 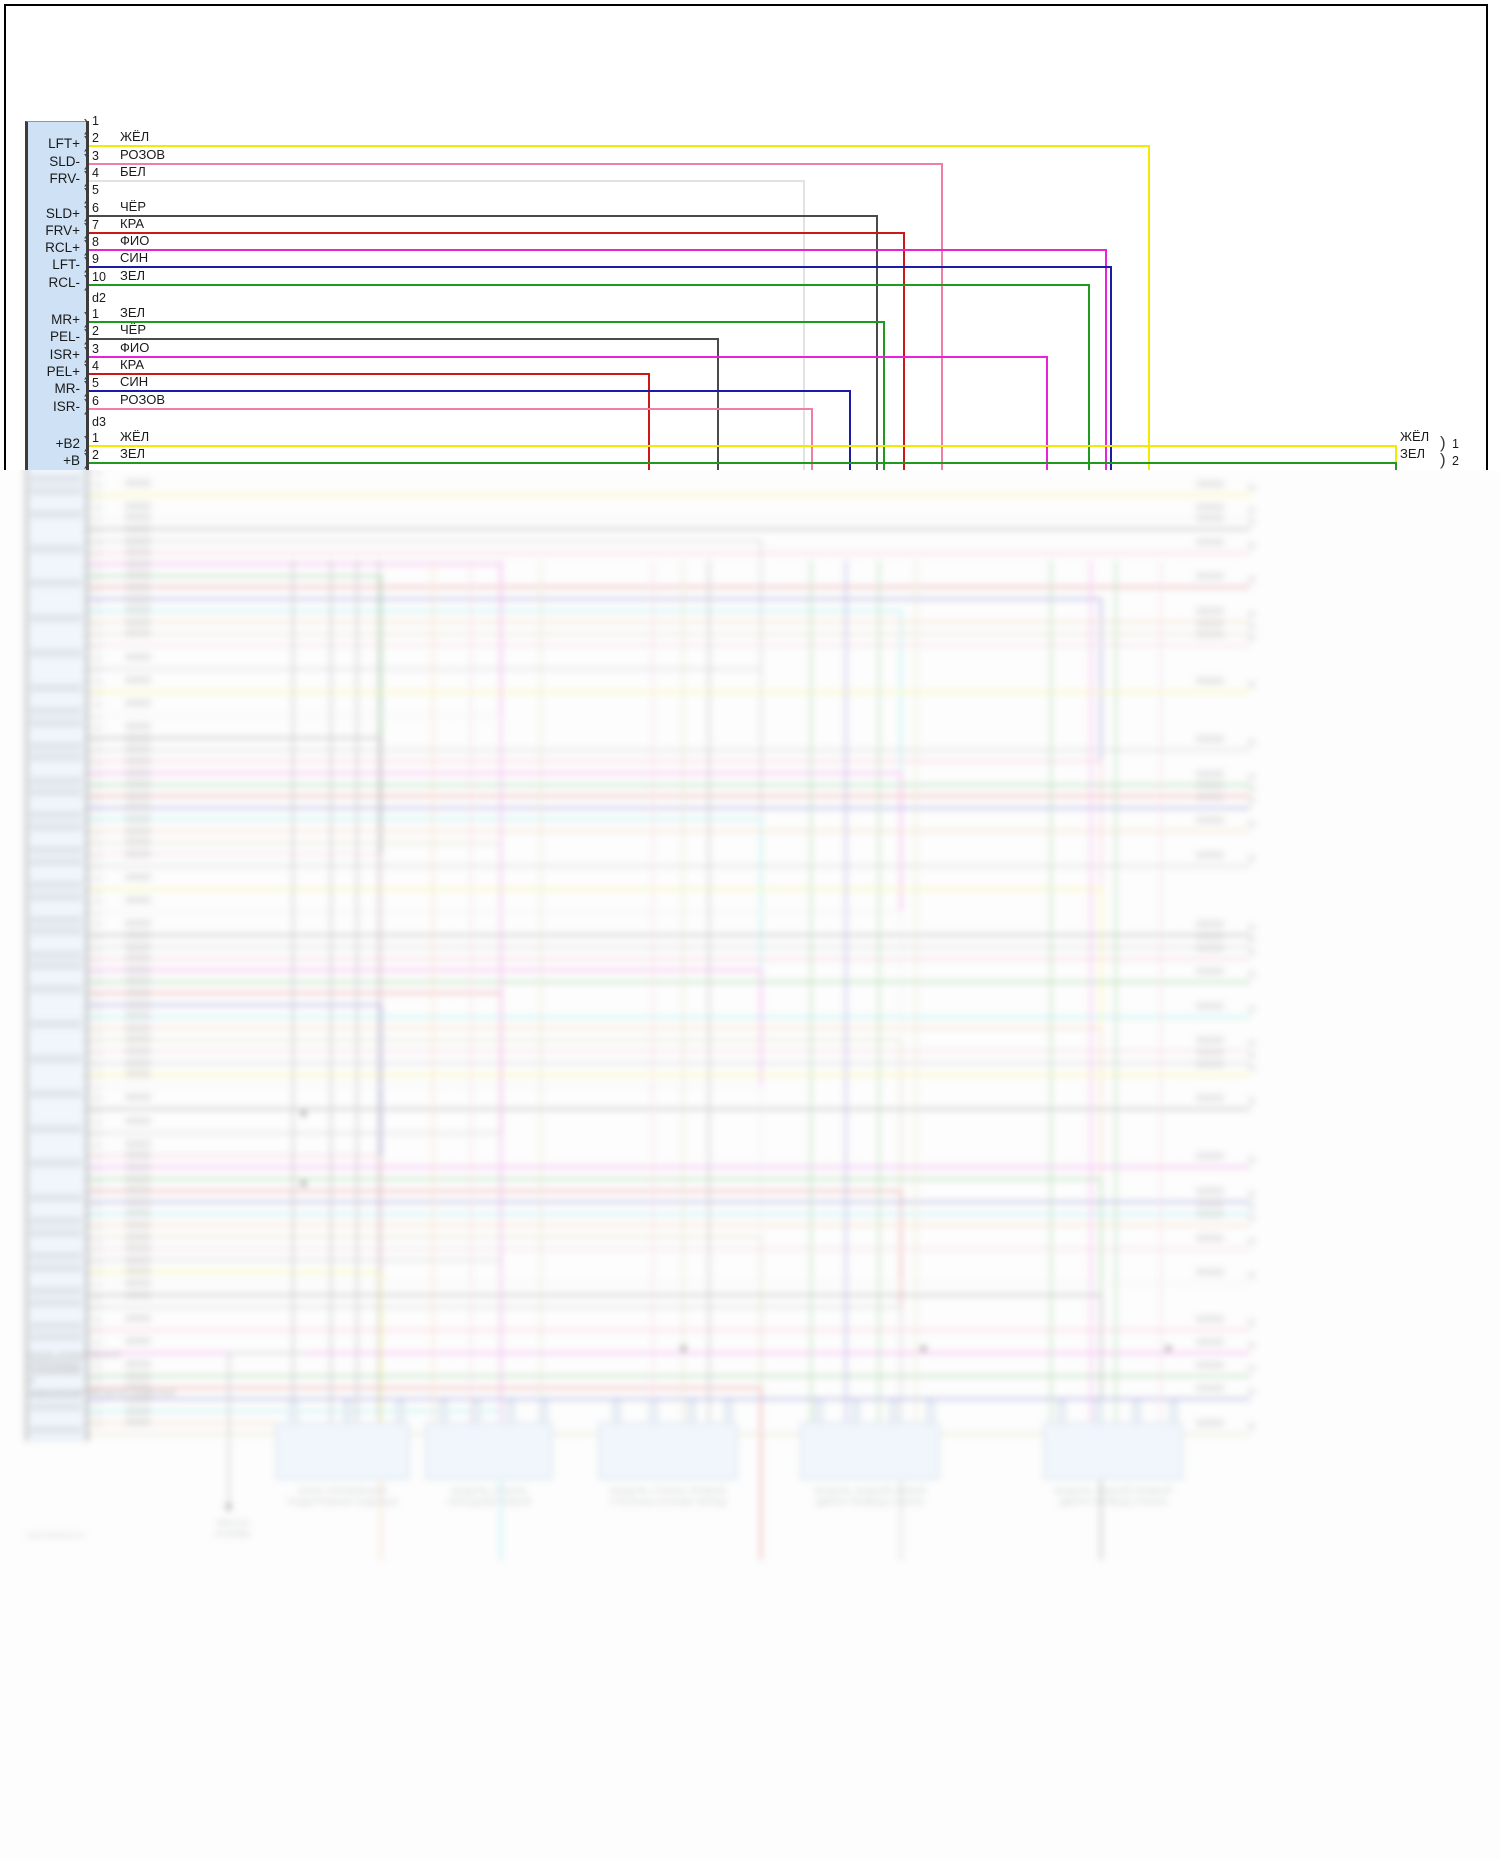 I want to click on pin-signal-label: PEL-, so click(x=64, y=337).